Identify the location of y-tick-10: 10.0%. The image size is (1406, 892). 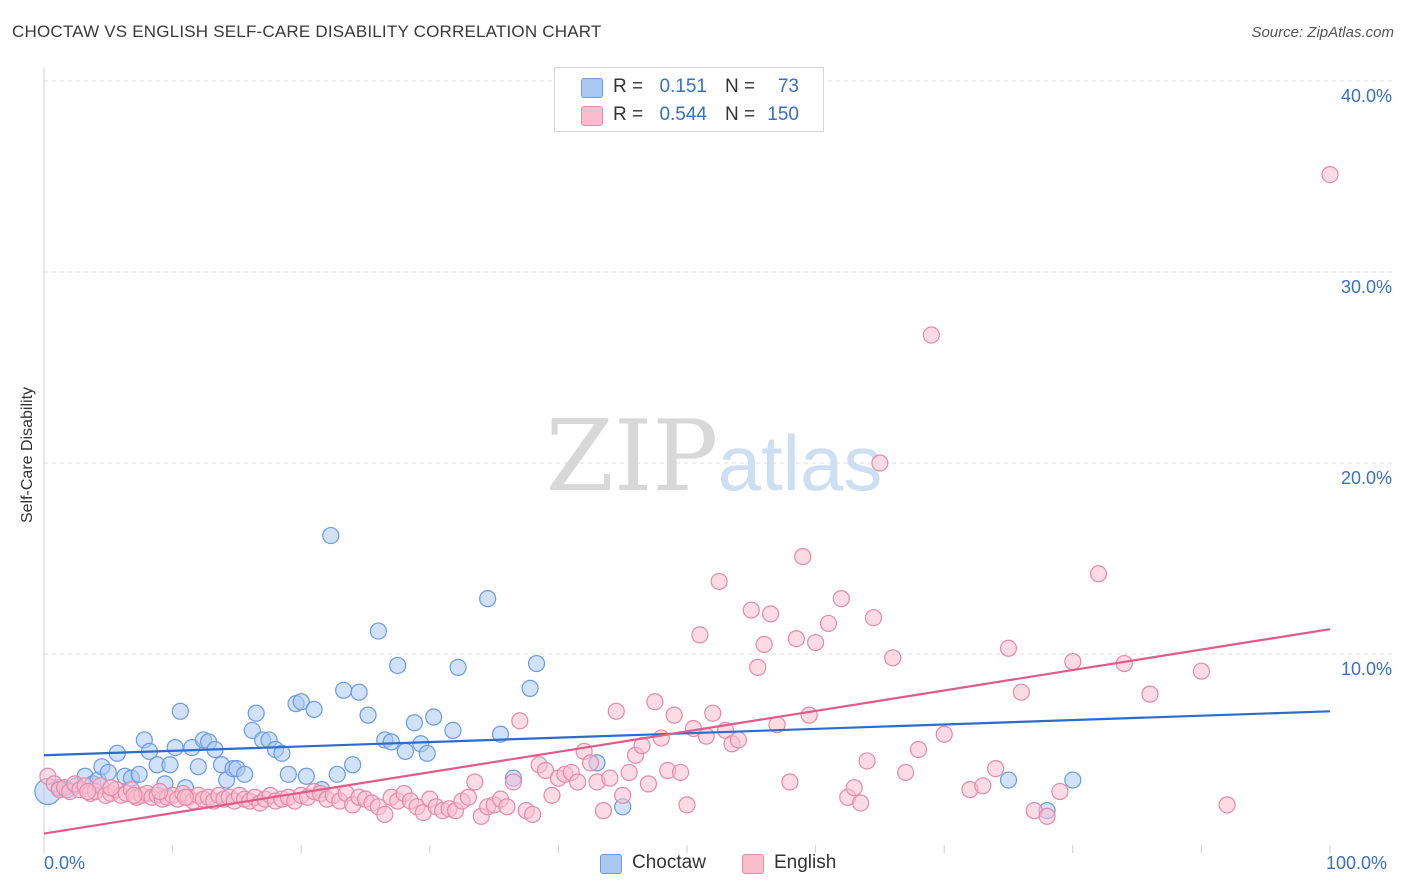
(1366, 669).